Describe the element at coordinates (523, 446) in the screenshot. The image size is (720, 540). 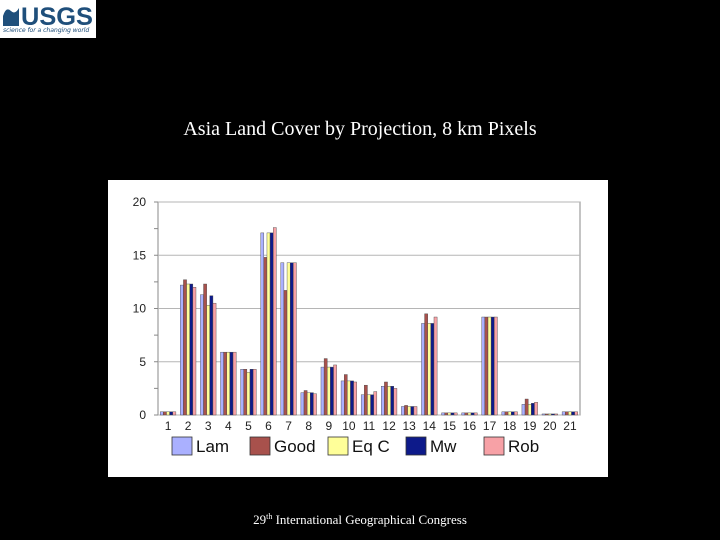
I see `legend-label: Rob` at that location.